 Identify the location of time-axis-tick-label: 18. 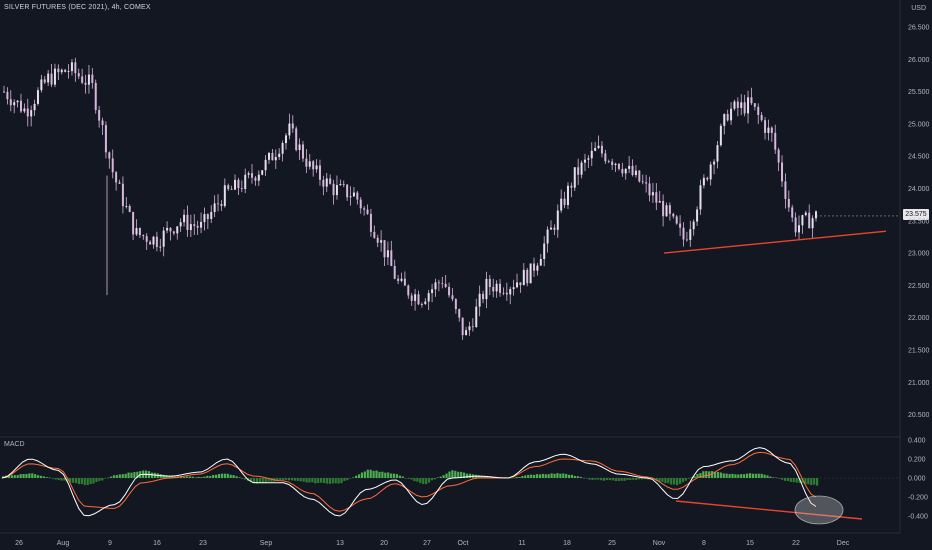
(567, 543).